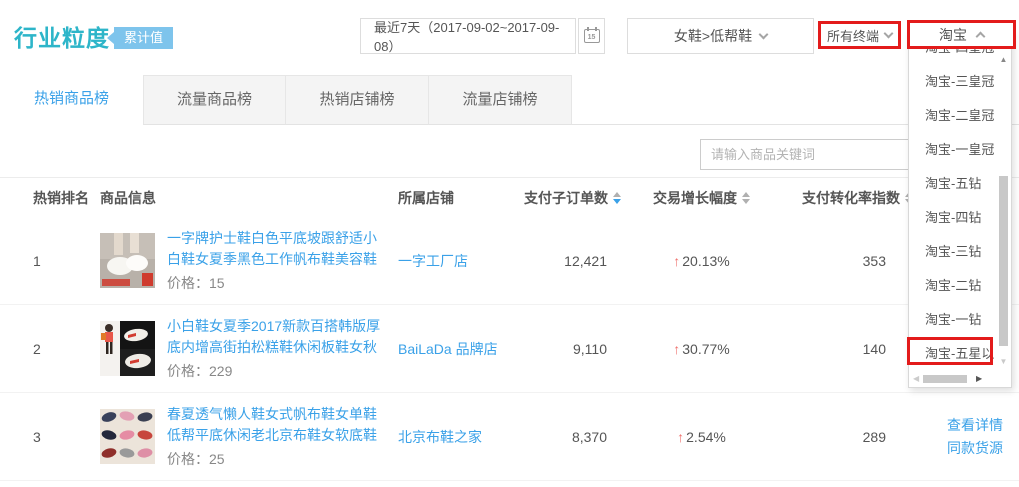  What do you see at coordinates (140, 38) in the screenshot?
I see `cumulative-value-badge: 累计值` at bounding box center [140, 38].